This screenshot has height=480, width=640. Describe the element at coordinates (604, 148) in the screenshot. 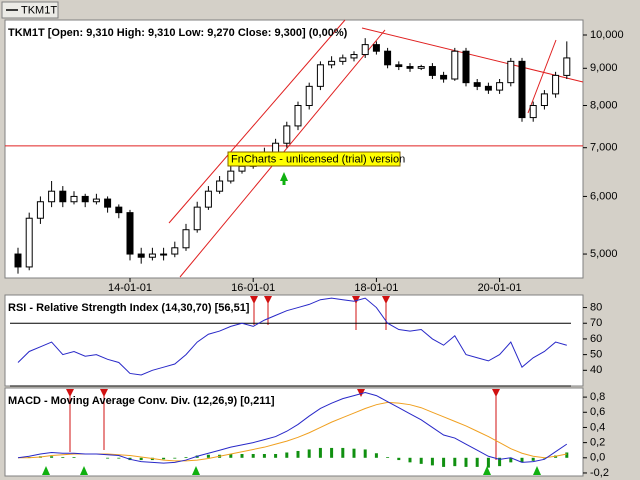

I see `y-tick-label: 7,000` at that location.